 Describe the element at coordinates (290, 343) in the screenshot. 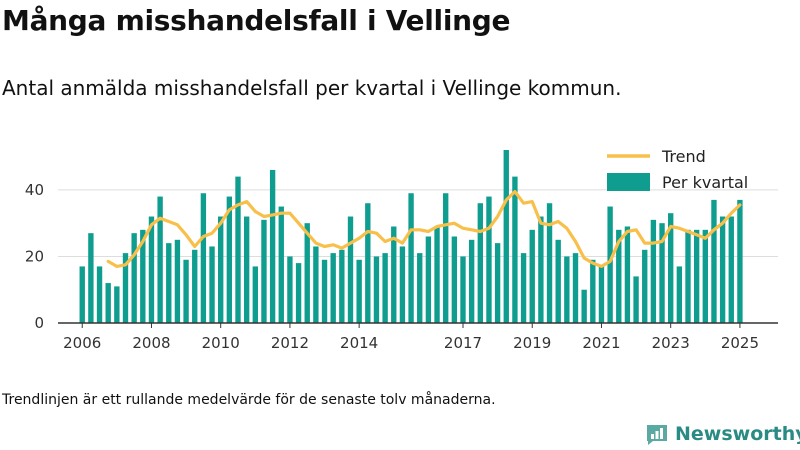

I see `x-tick-label-2012: 2012` at that location.